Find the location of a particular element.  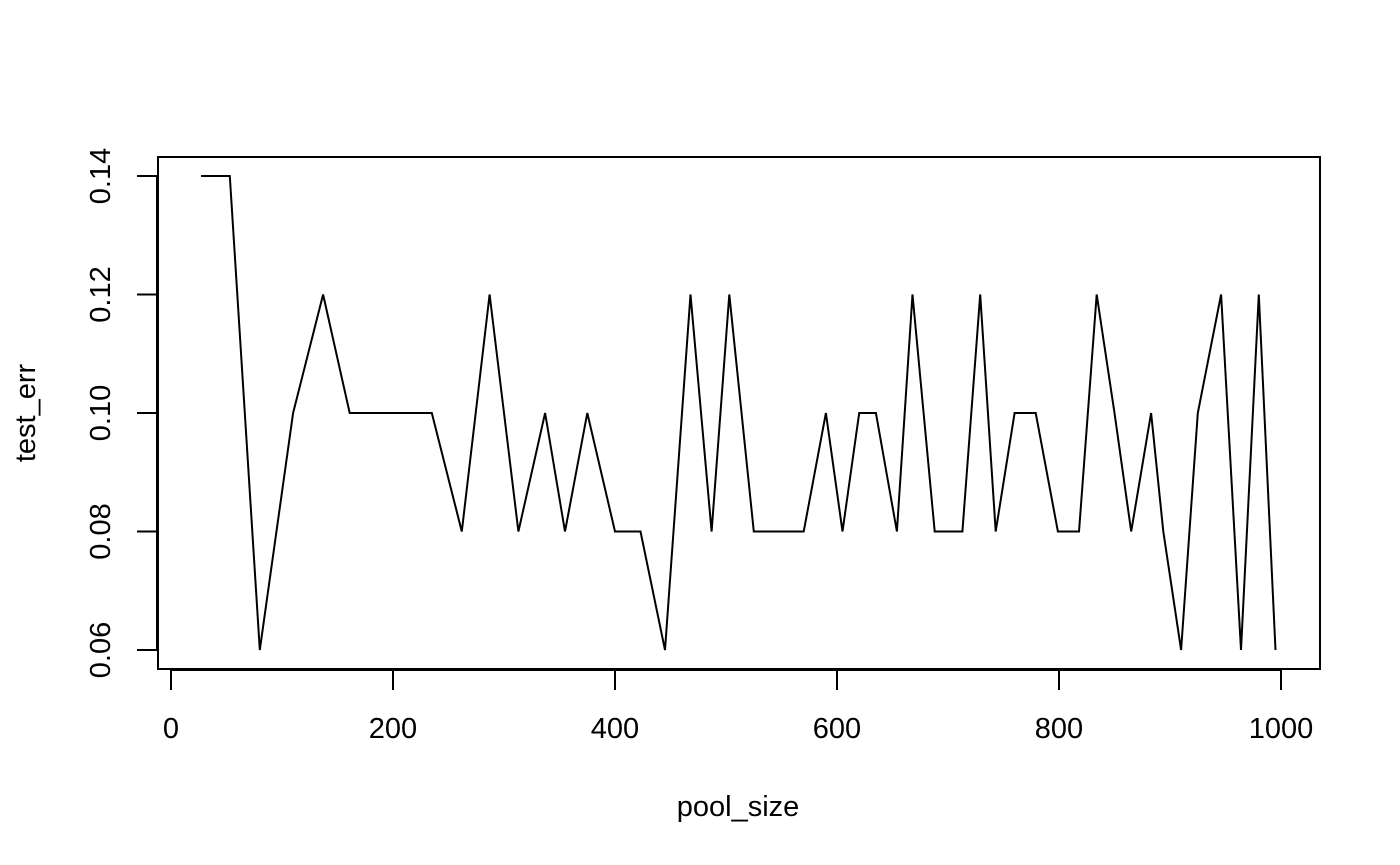

y-tick-label: 0.10 is located at coordinates (101, 413).